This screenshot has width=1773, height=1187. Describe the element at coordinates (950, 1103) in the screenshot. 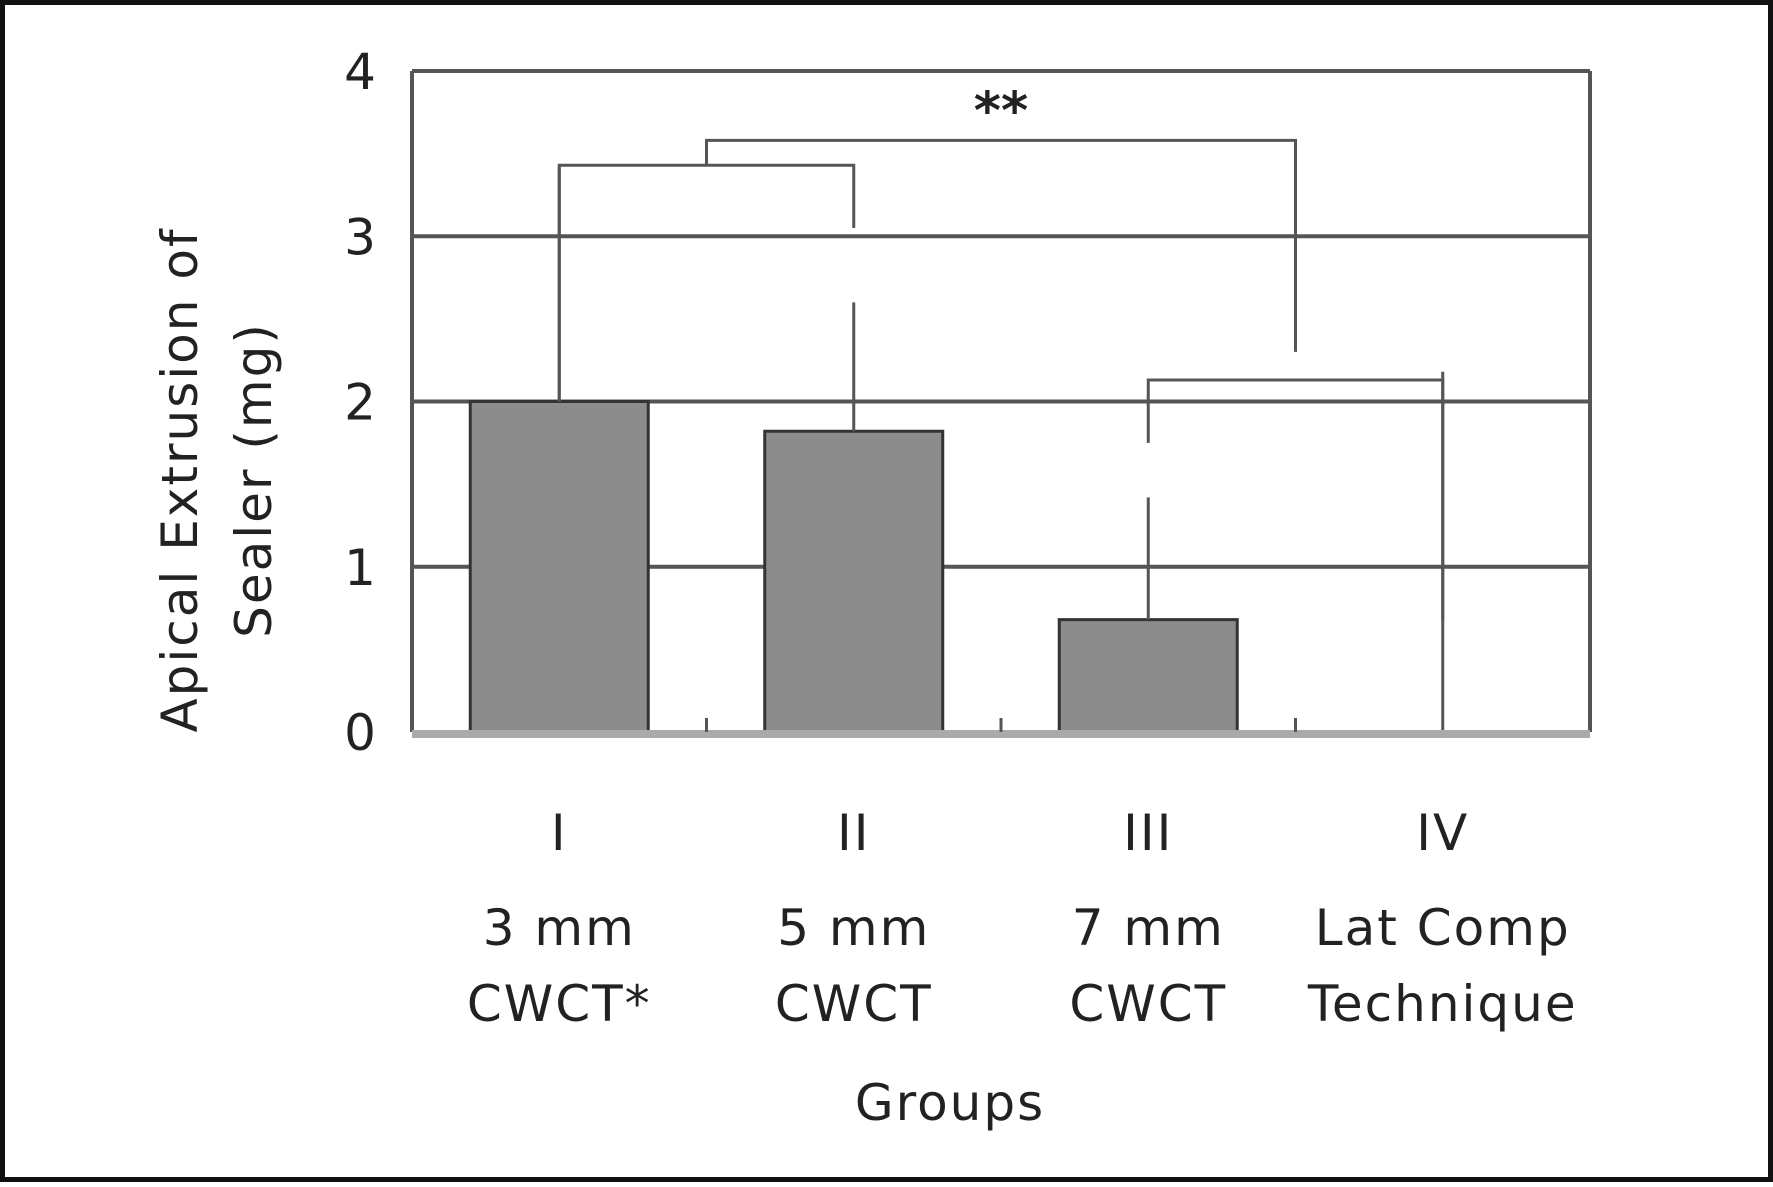

I see `x-axis-title: Groups` at that location.